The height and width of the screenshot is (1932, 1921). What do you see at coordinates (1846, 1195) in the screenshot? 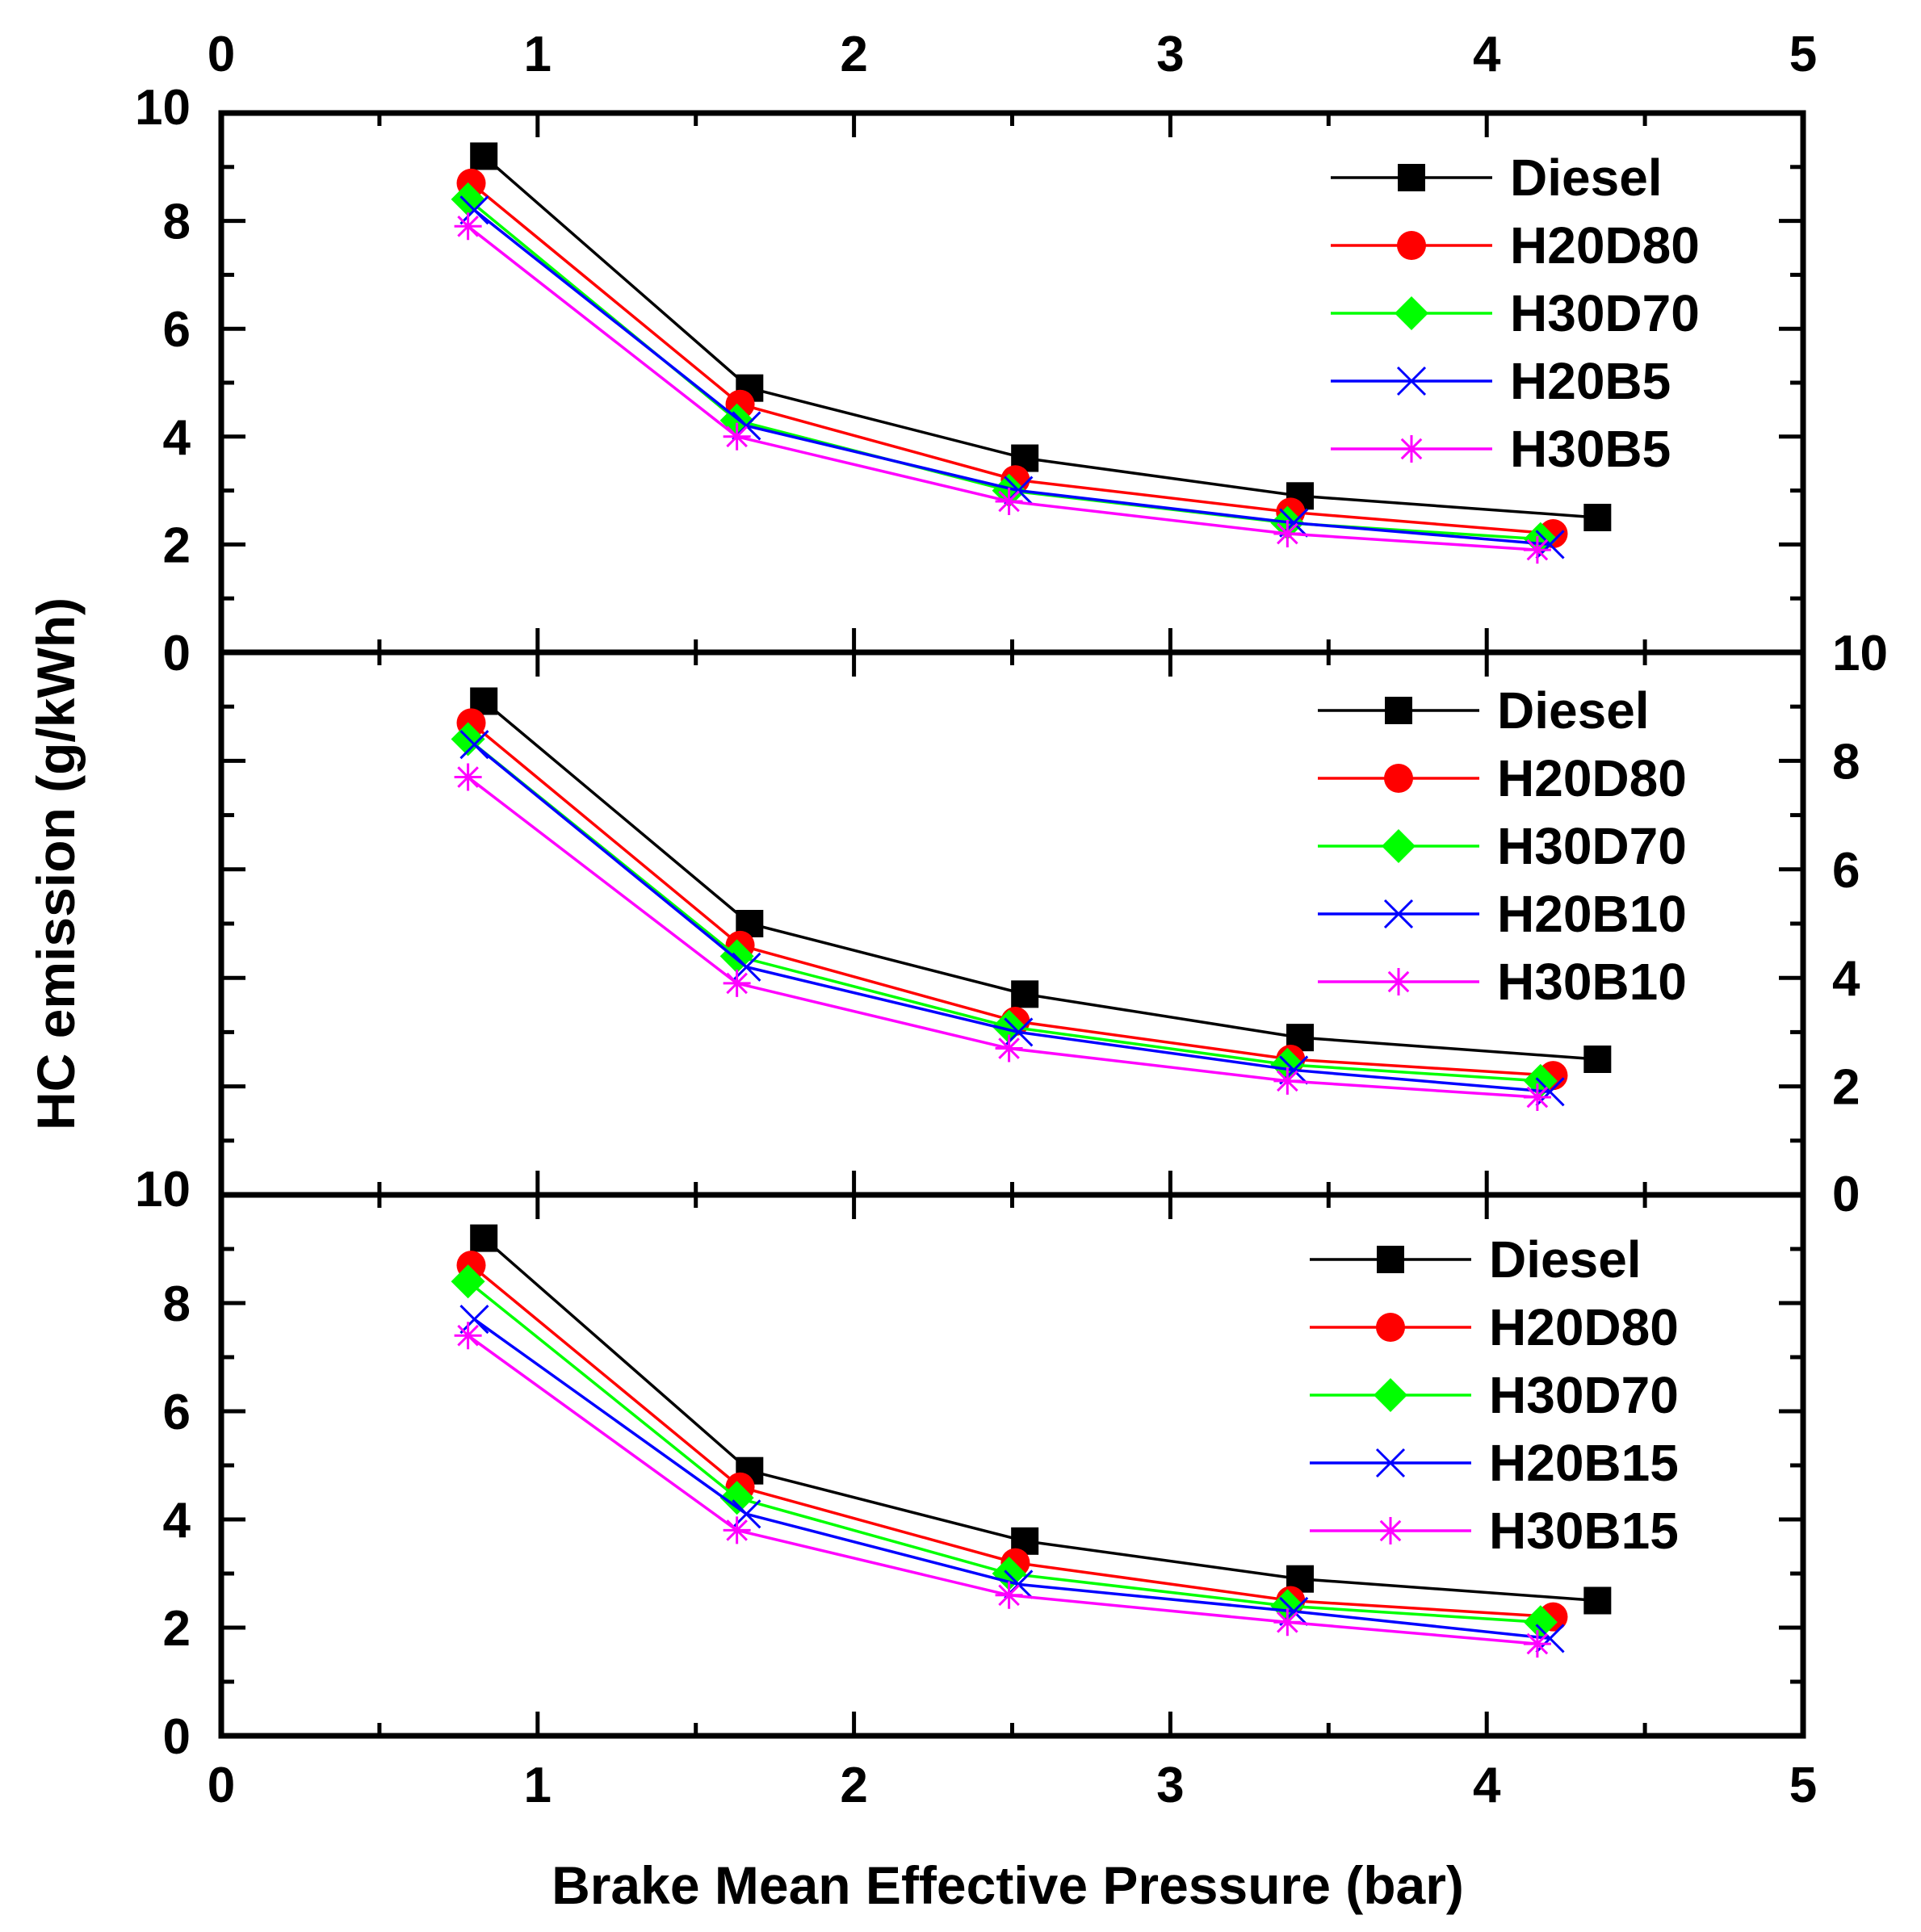
I see `panel-middle-y-tick-label: 0` at bounding box center [1846, 1195].